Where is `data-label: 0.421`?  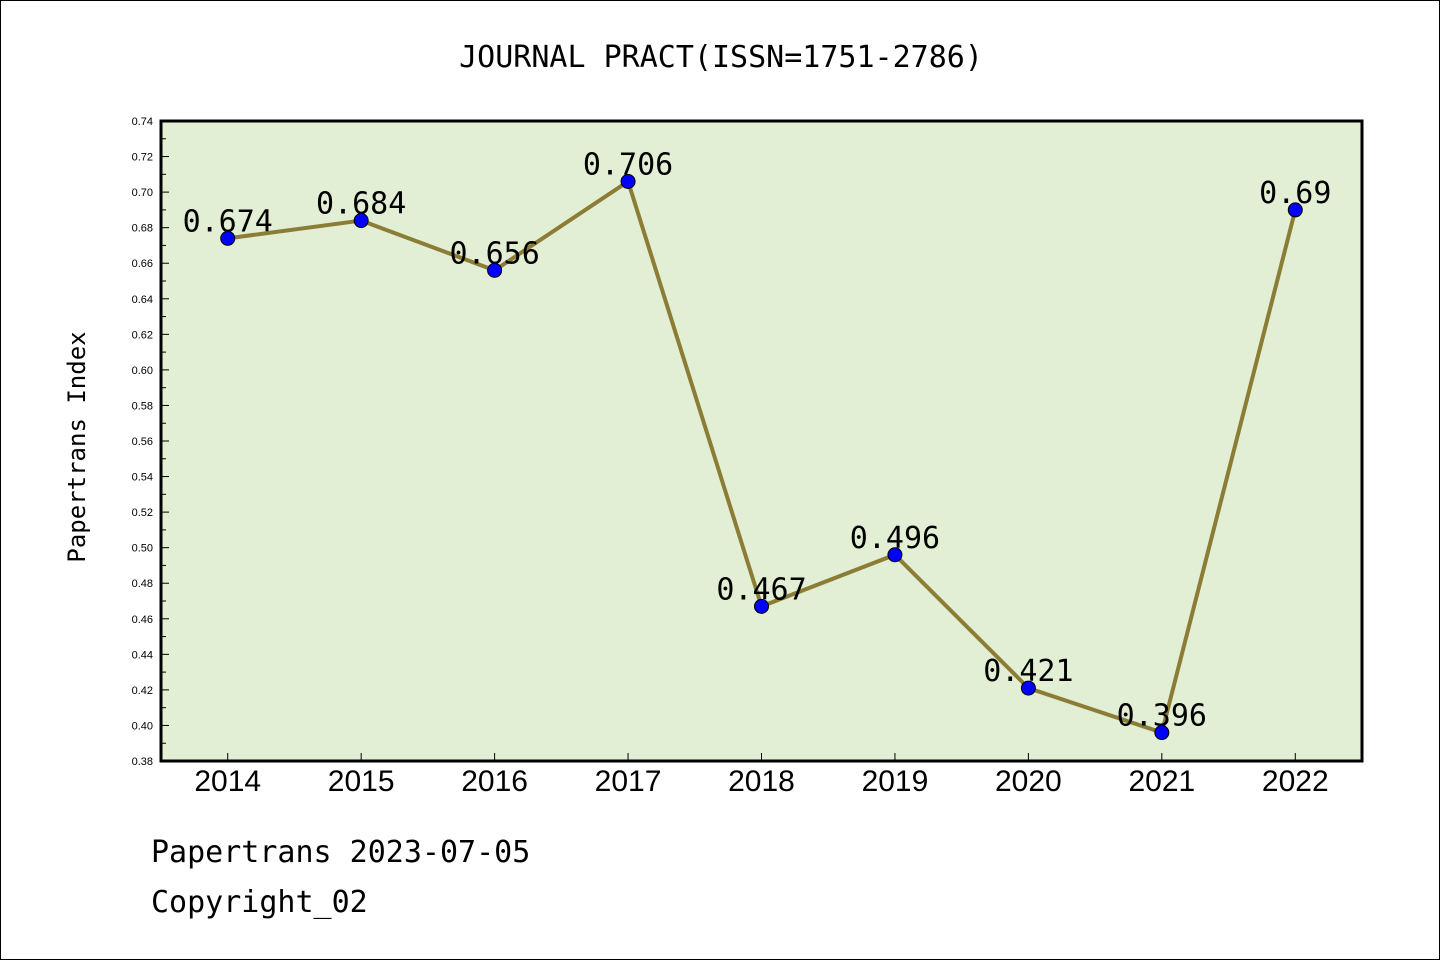
data-label: 0.421 is located at coordinates (1028, 671).